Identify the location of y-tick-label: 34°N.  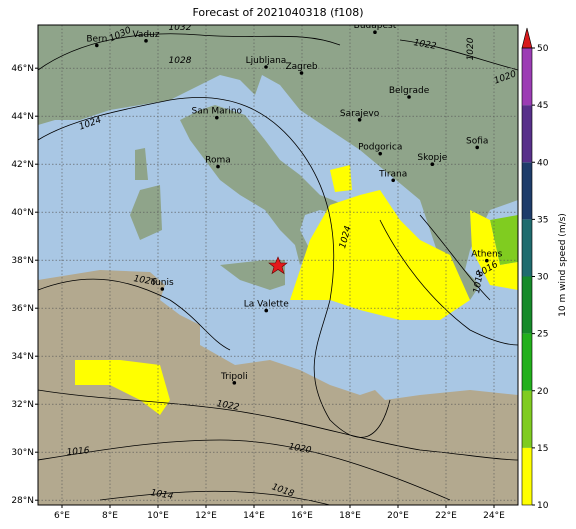
(22, 357).